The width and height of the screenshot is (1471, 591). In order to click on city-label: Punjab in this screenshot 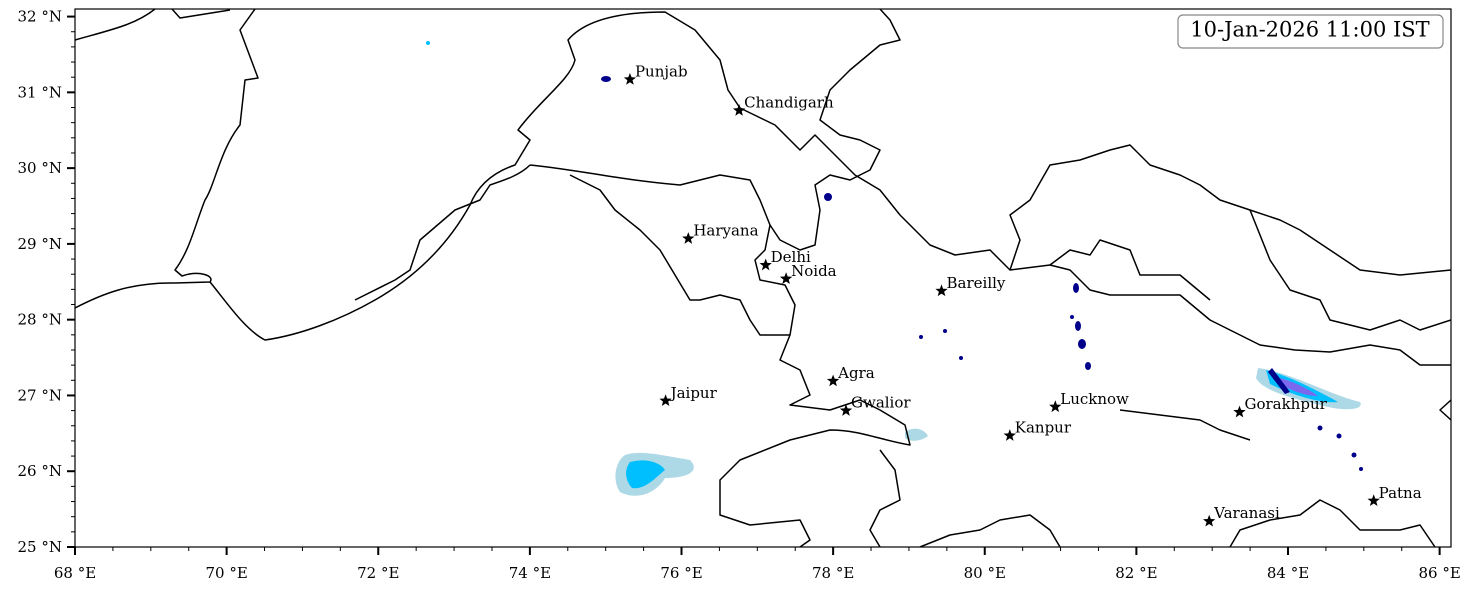, I will do `click(661, 71)`.